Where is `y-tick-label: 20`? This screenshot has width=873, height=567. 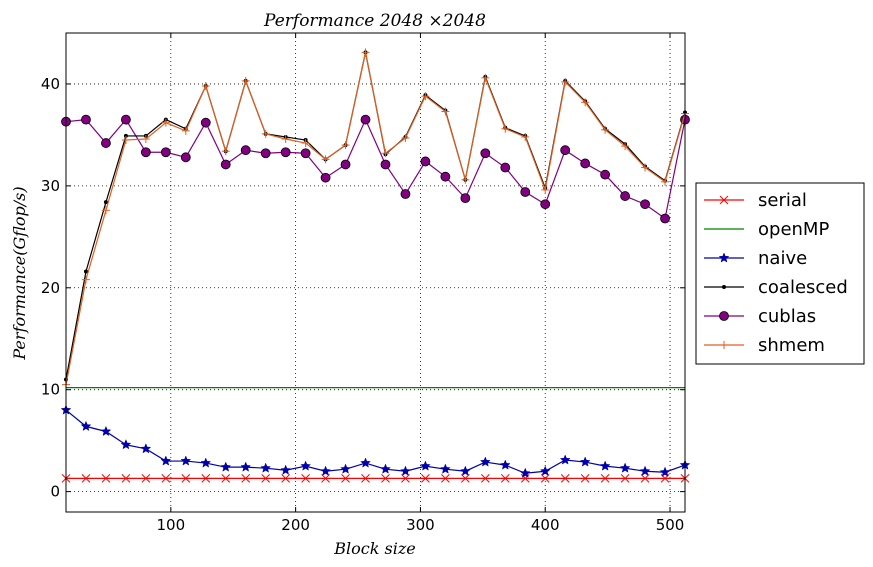
y-tick-label: 20 is located at coordinates (50, 288).